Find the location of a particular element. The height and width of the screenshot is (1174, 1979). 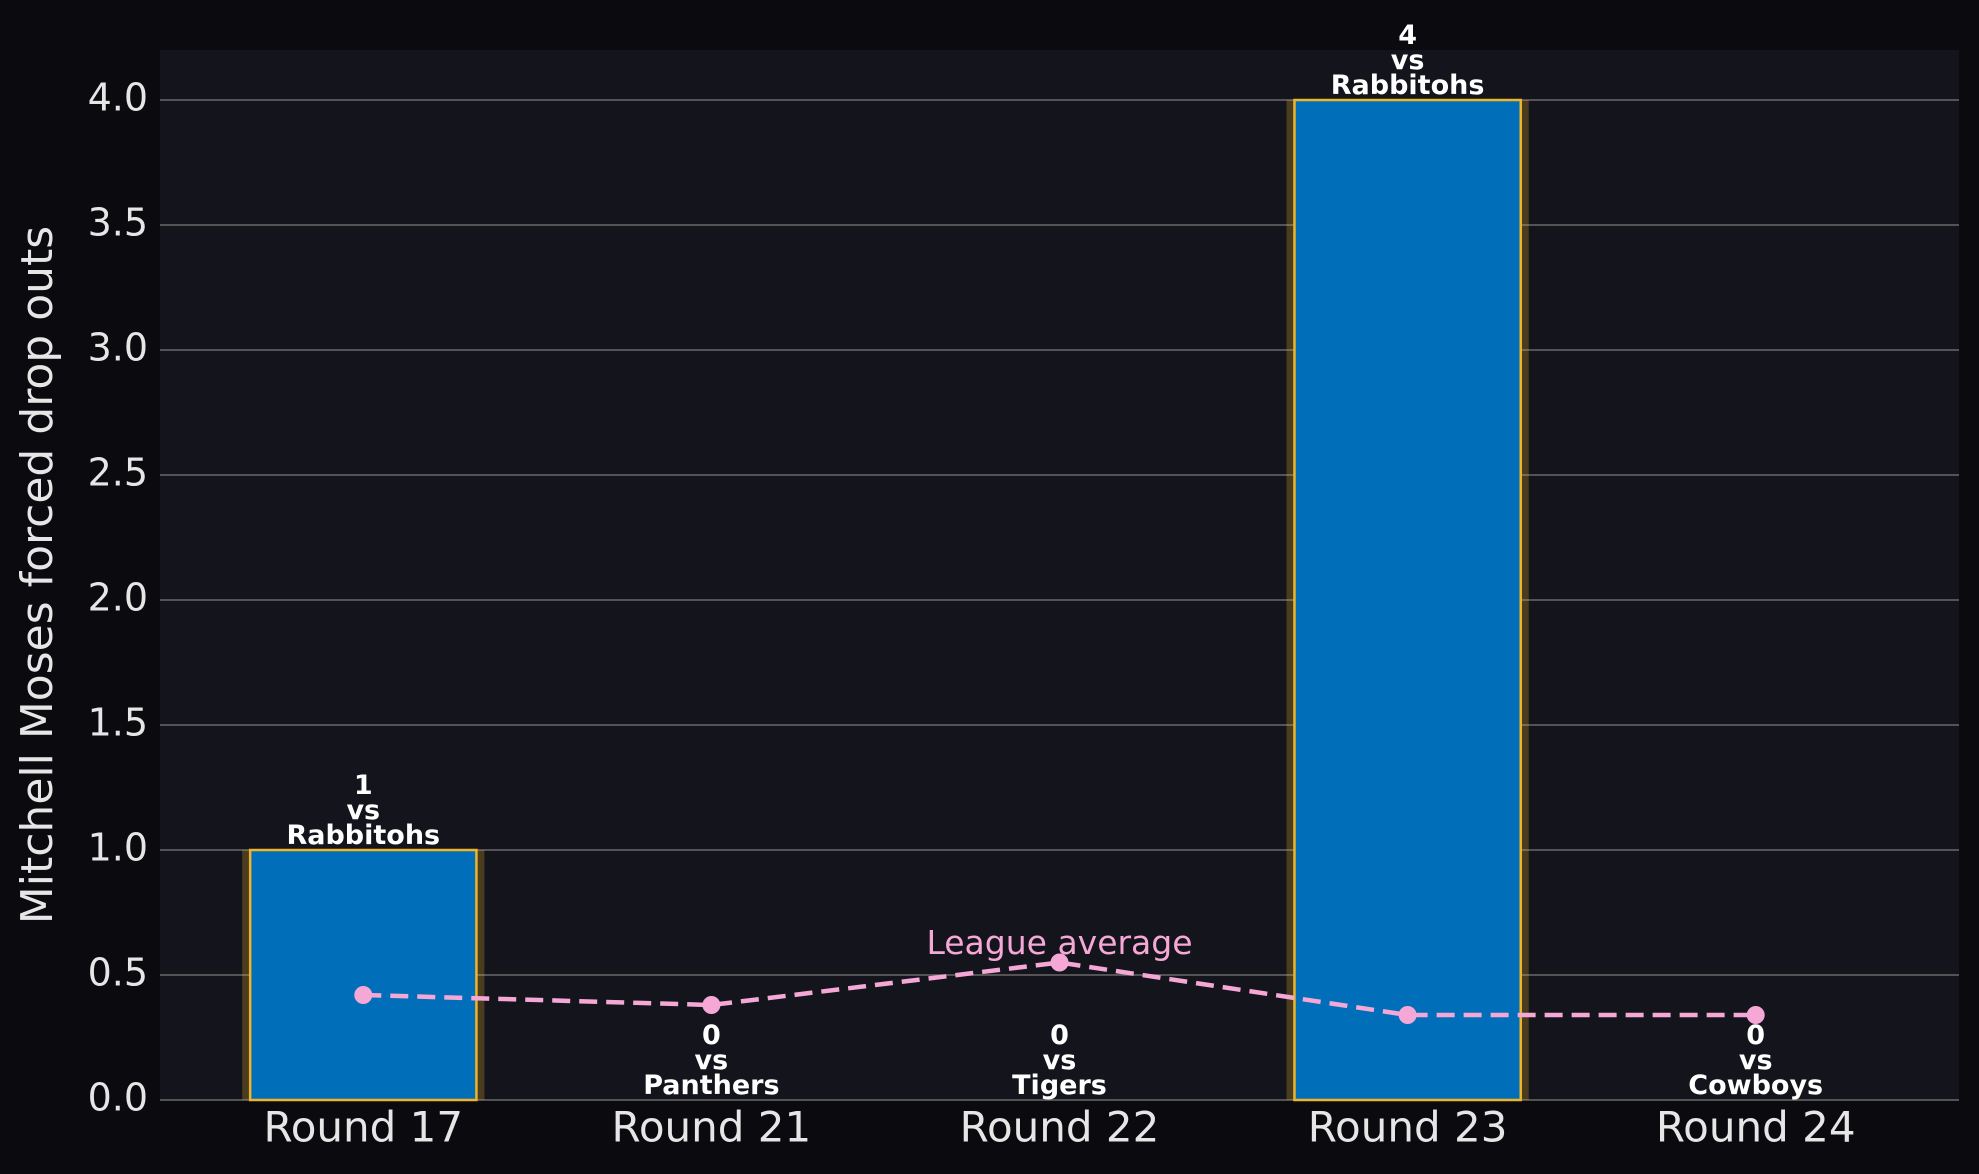

y-tick-label: 3.0 is located at coordinates (118, 348).